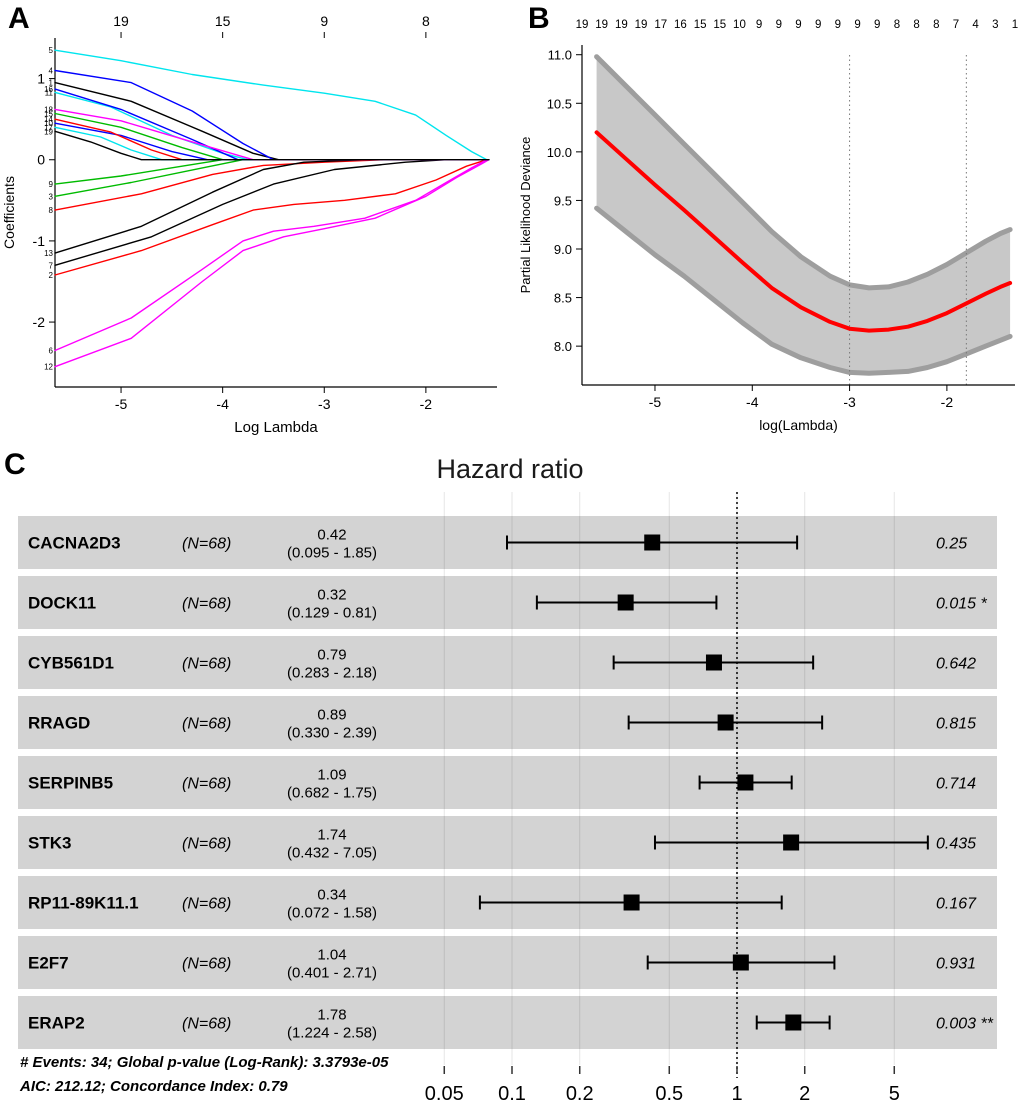  Describe the element at coordinates (331, 895) in the screenshot. I see `svg-text: 0.34` at that location.